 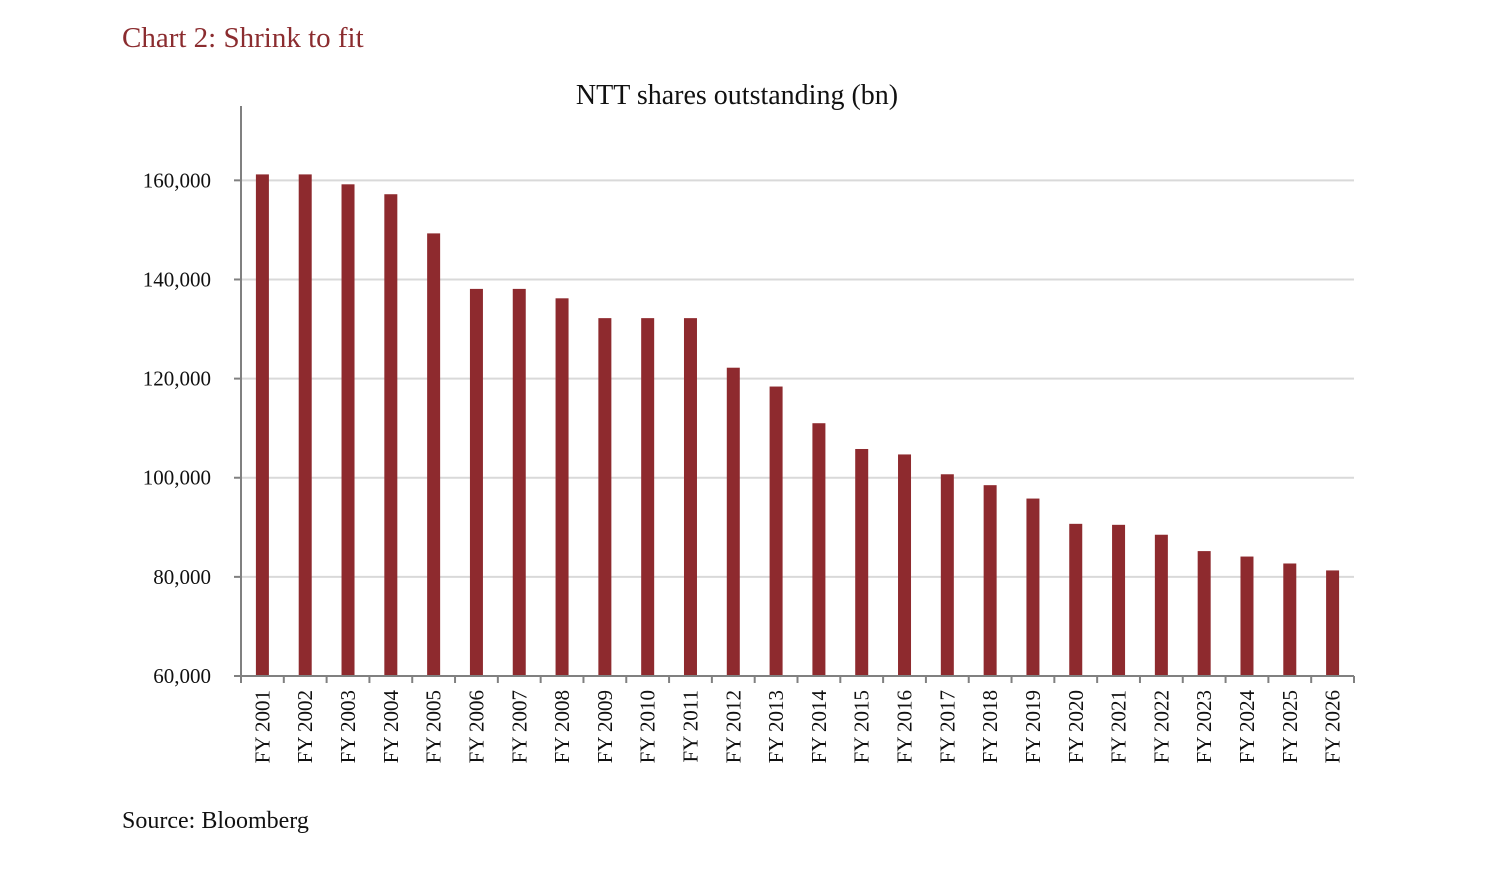 What do you see at coordinates (1119, 726) in the screenshot?
I see `x-tick-label: FY 2021` at bounding box center [1119, 726].